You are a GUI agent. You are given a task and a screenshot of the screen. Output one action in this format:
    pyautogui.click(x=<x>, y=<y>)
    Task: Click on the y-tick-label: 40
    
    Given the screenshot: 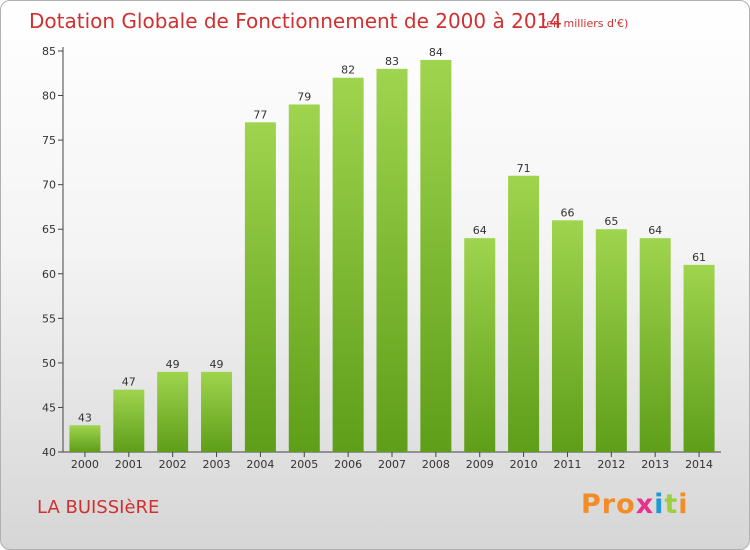 What is the action you would take?
    pyautogui.click(x=49, y=452)
    